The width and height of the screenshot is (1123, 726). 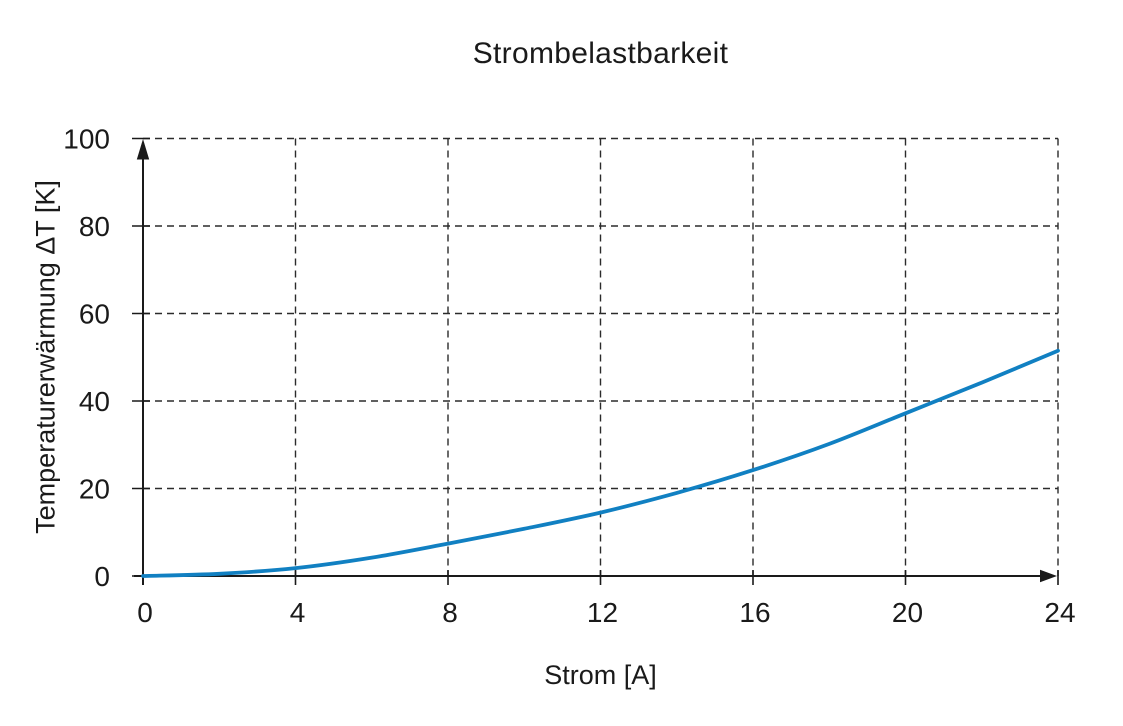 What do you see at coordinates (94, 226) in the screenshot?
I see `y-tick-label: 80` at bounding box center [94, 226].